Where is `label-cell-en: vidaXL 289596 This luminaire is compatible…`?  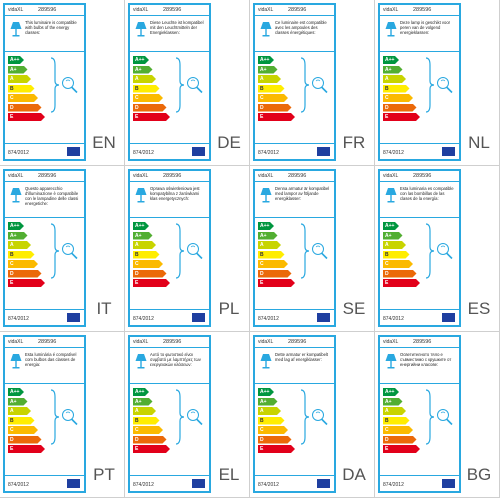
label-cell-en: vidaXL 289596 This luminaire is compatible… is located at coordinates (62, 83).